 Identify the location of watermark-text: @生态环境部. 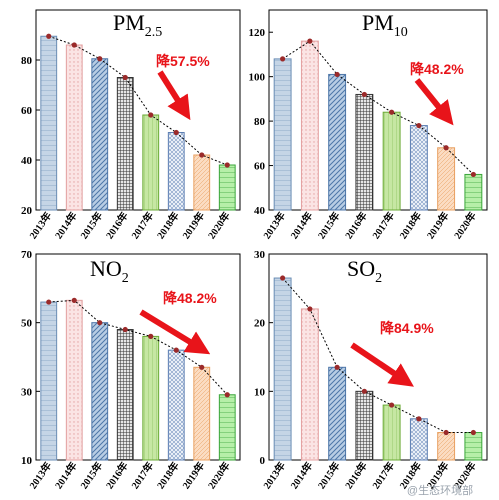
(440, 490).